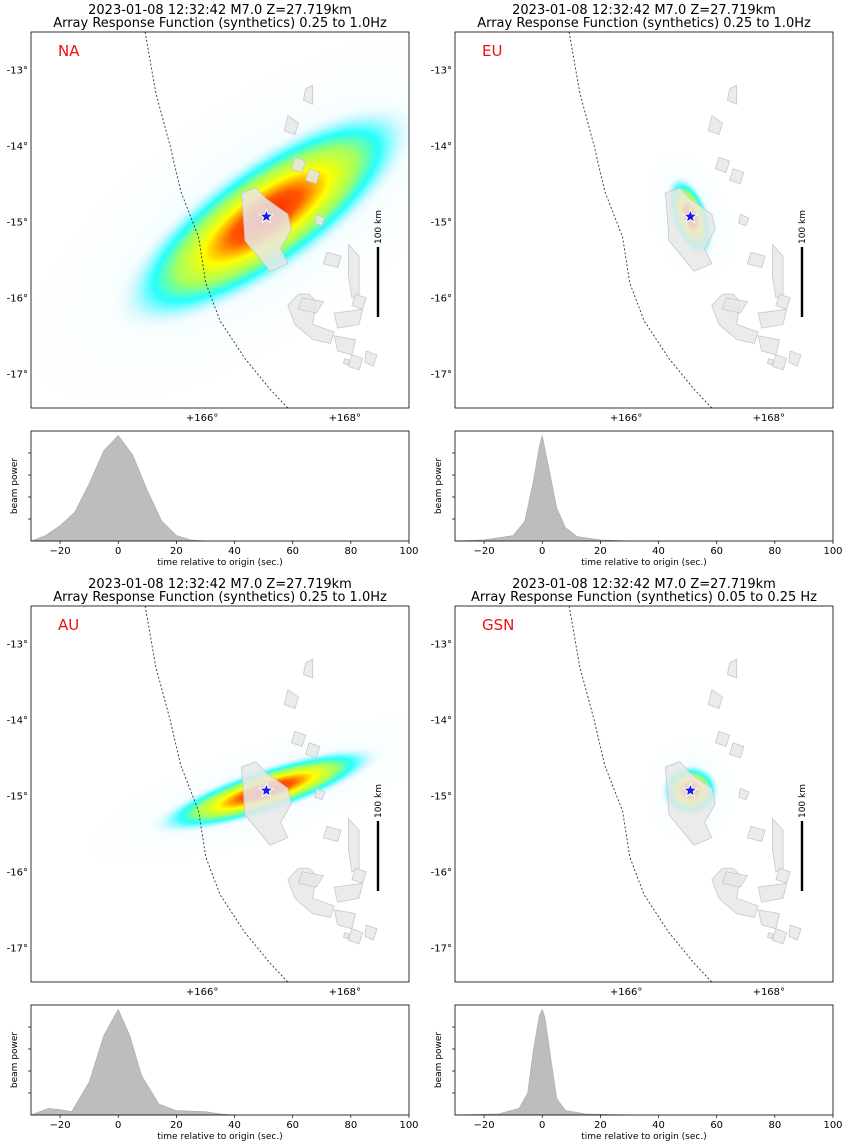  Describe the element at coordinates (492, 51) in the screenshot. I see `panel-label: EU` at that location.